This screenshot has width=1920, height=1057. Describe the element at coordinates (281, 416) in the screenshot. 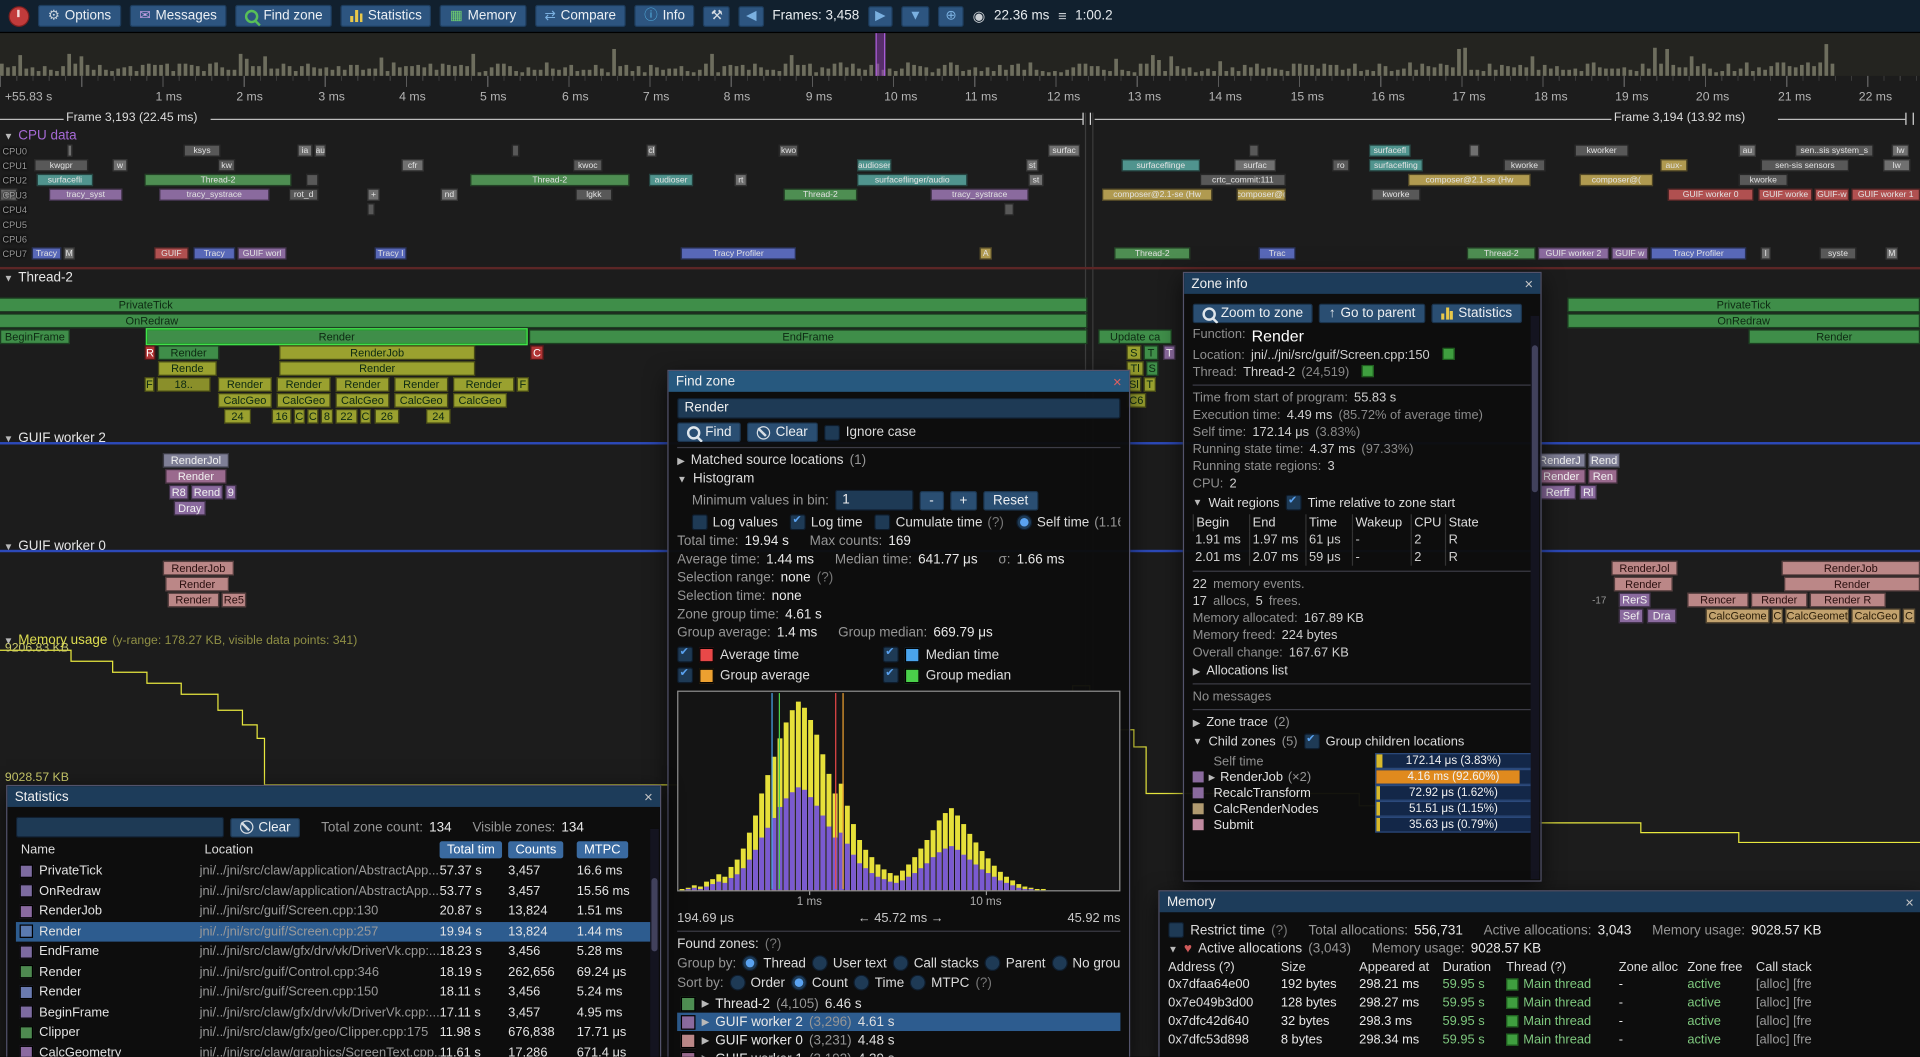

I see `timeline-zone: 16` at that location.